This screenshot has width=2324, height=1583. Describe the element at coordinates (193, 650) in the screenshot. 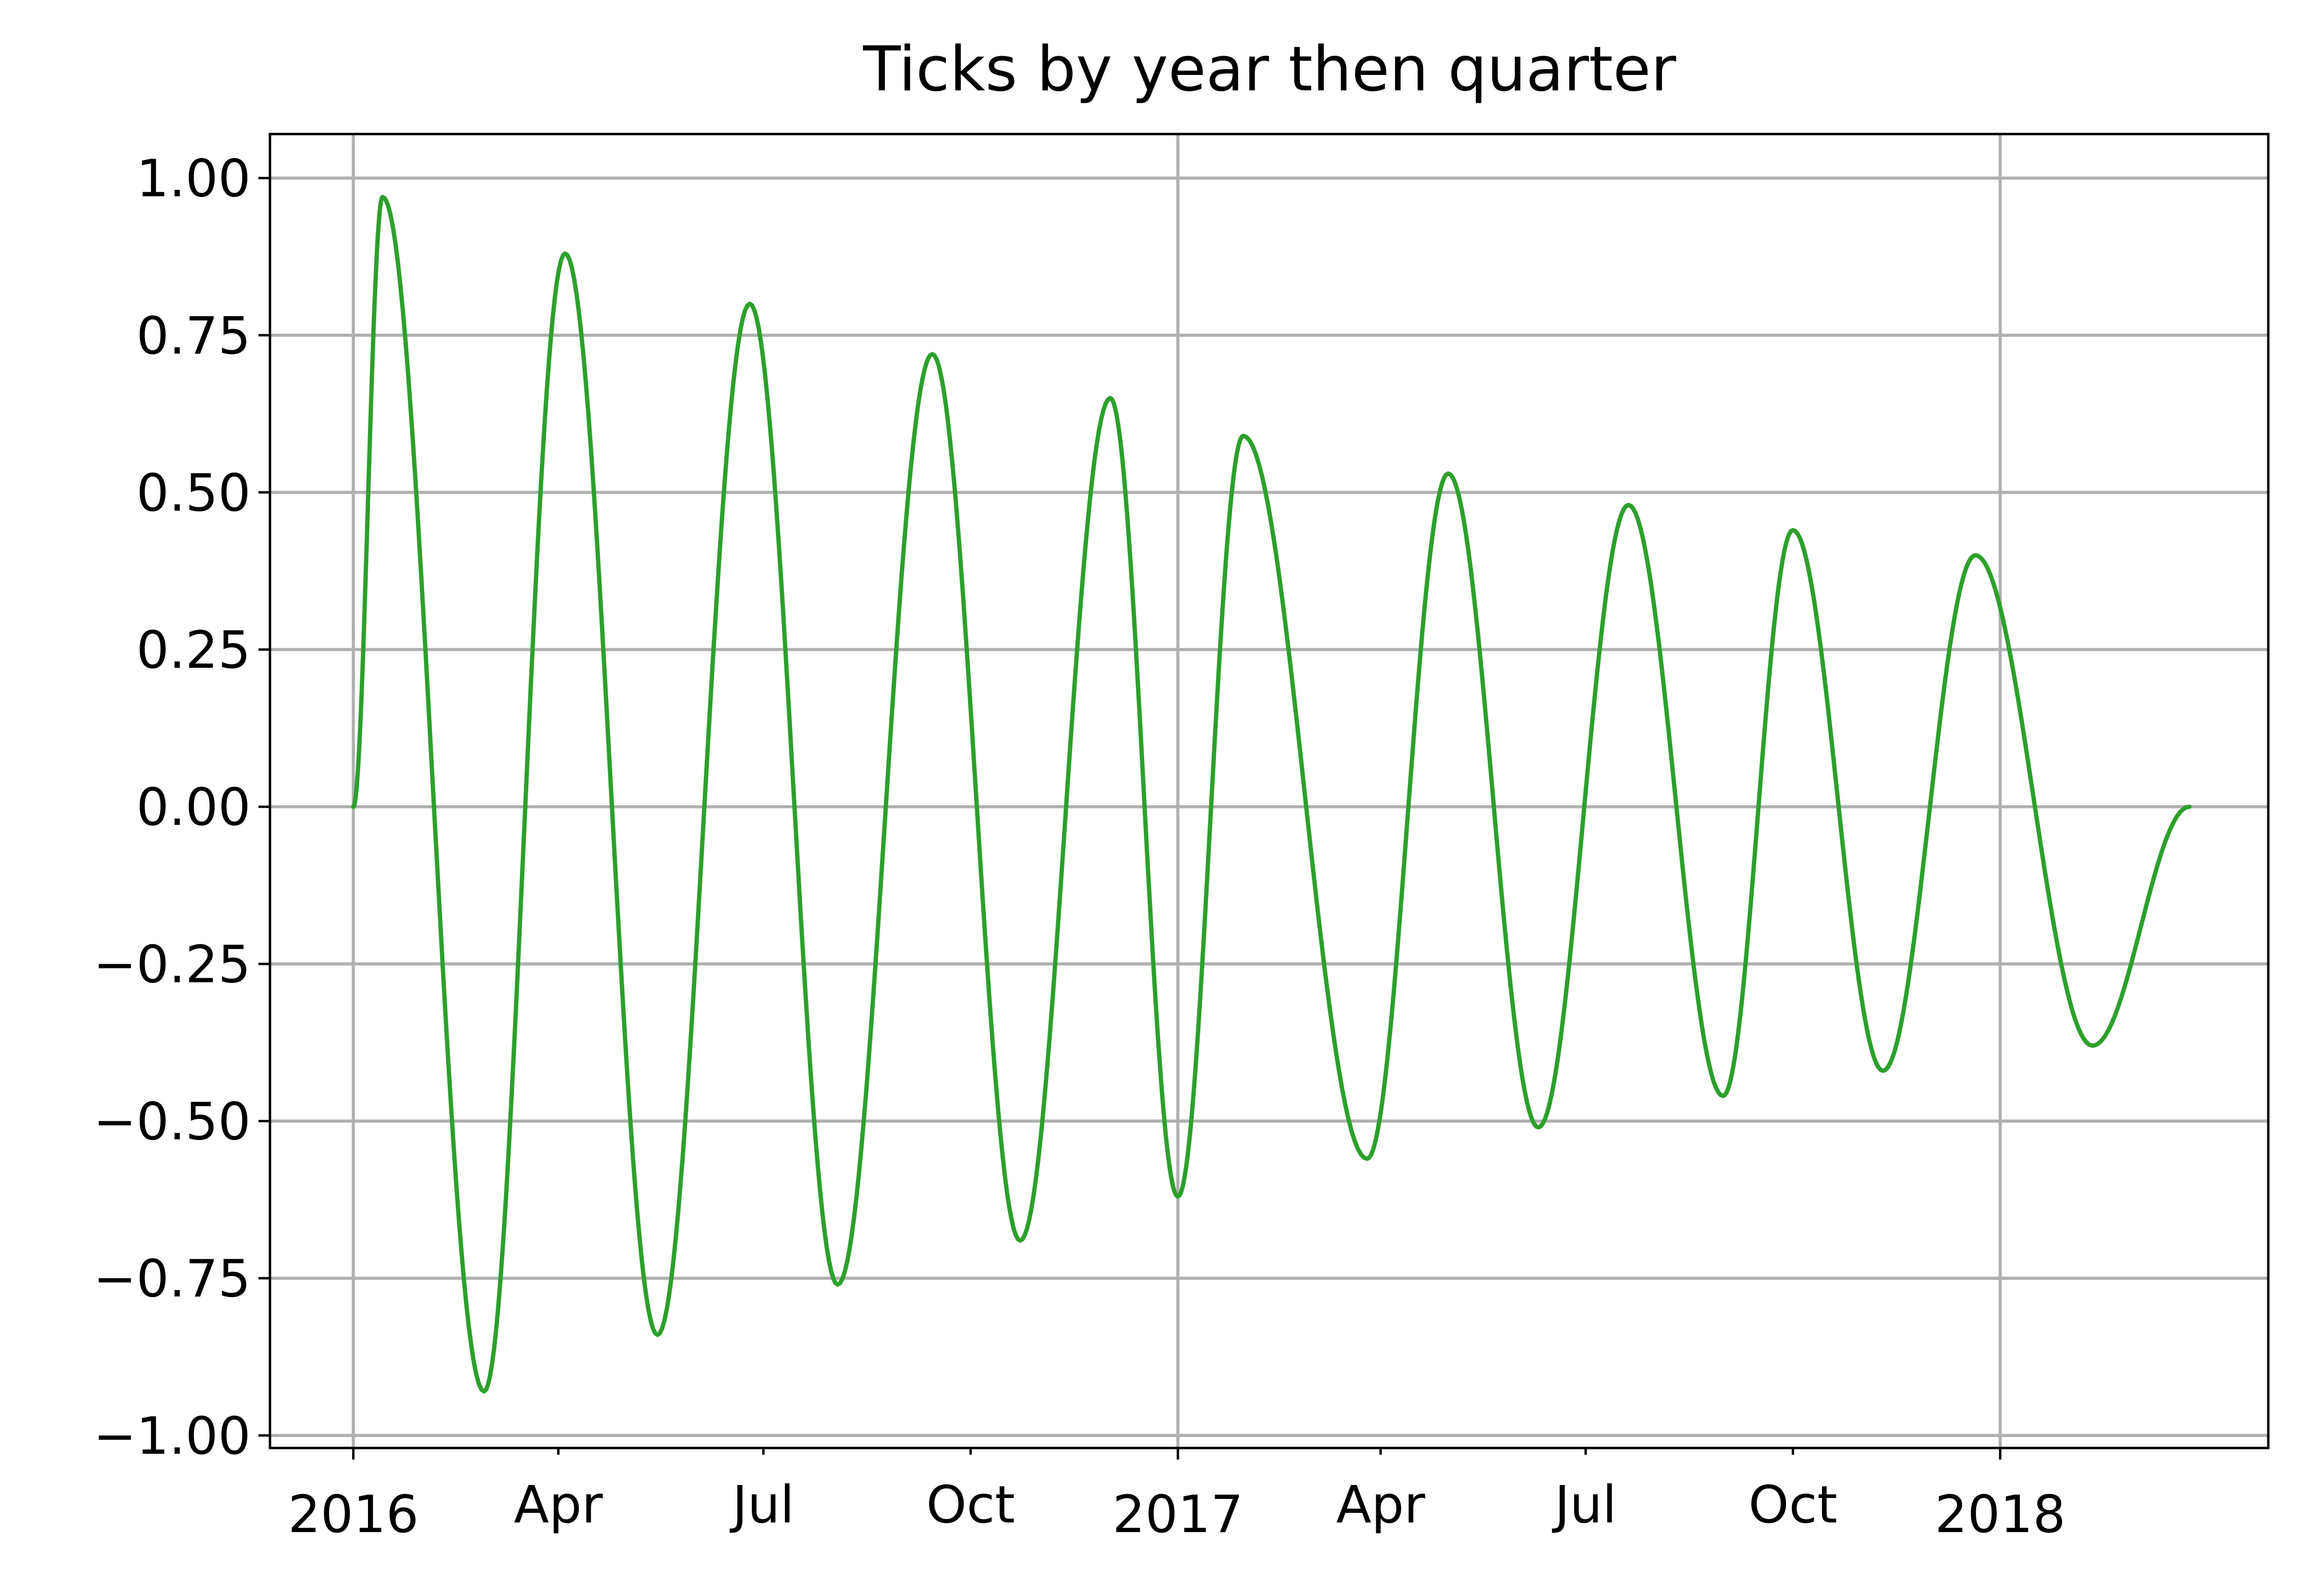

I see `y-tick-label: 0.25` at that location.